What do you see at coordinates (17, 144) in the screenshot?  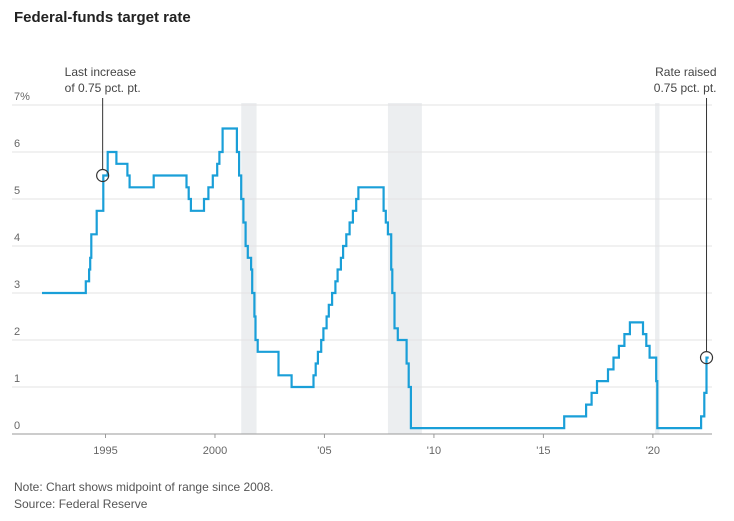 I see `y-tick-label: 6` at bounding box center [17, 144].